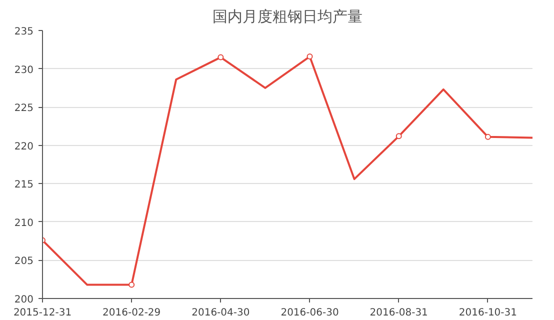 The height and width of the screenshot is (320, 554). I want to click on chart-title: 国内月度粗钢日均产量, so click(287, 17).